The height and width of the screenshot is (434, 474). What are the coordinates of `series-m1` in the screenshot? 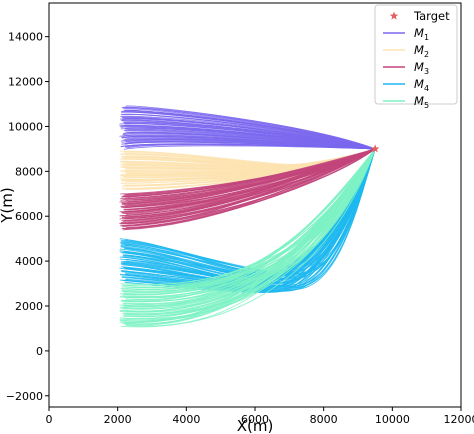 It's located at (247, 127).